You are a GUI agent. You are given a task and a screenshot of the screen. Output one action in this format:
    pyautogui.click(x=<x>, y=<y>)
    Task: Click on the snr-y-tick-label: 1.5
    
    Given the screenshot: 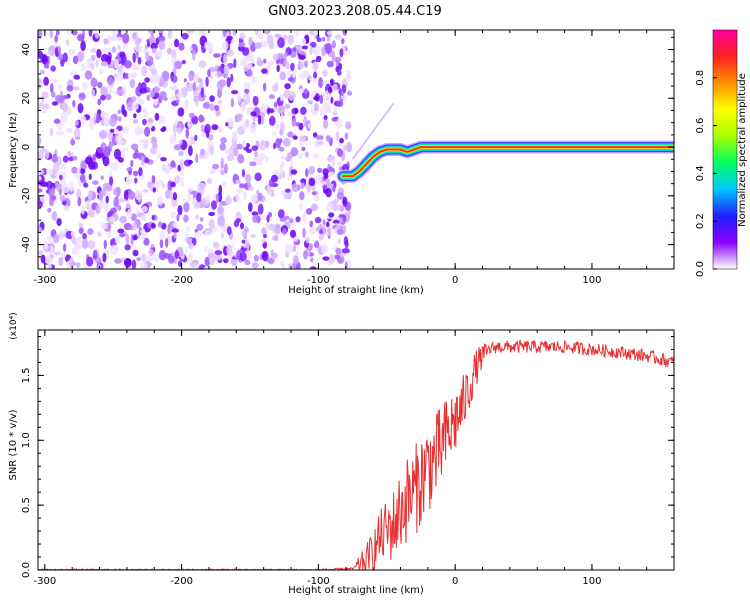 What is the action you would take?
    pyautogui.click(x=26, y=375)
    